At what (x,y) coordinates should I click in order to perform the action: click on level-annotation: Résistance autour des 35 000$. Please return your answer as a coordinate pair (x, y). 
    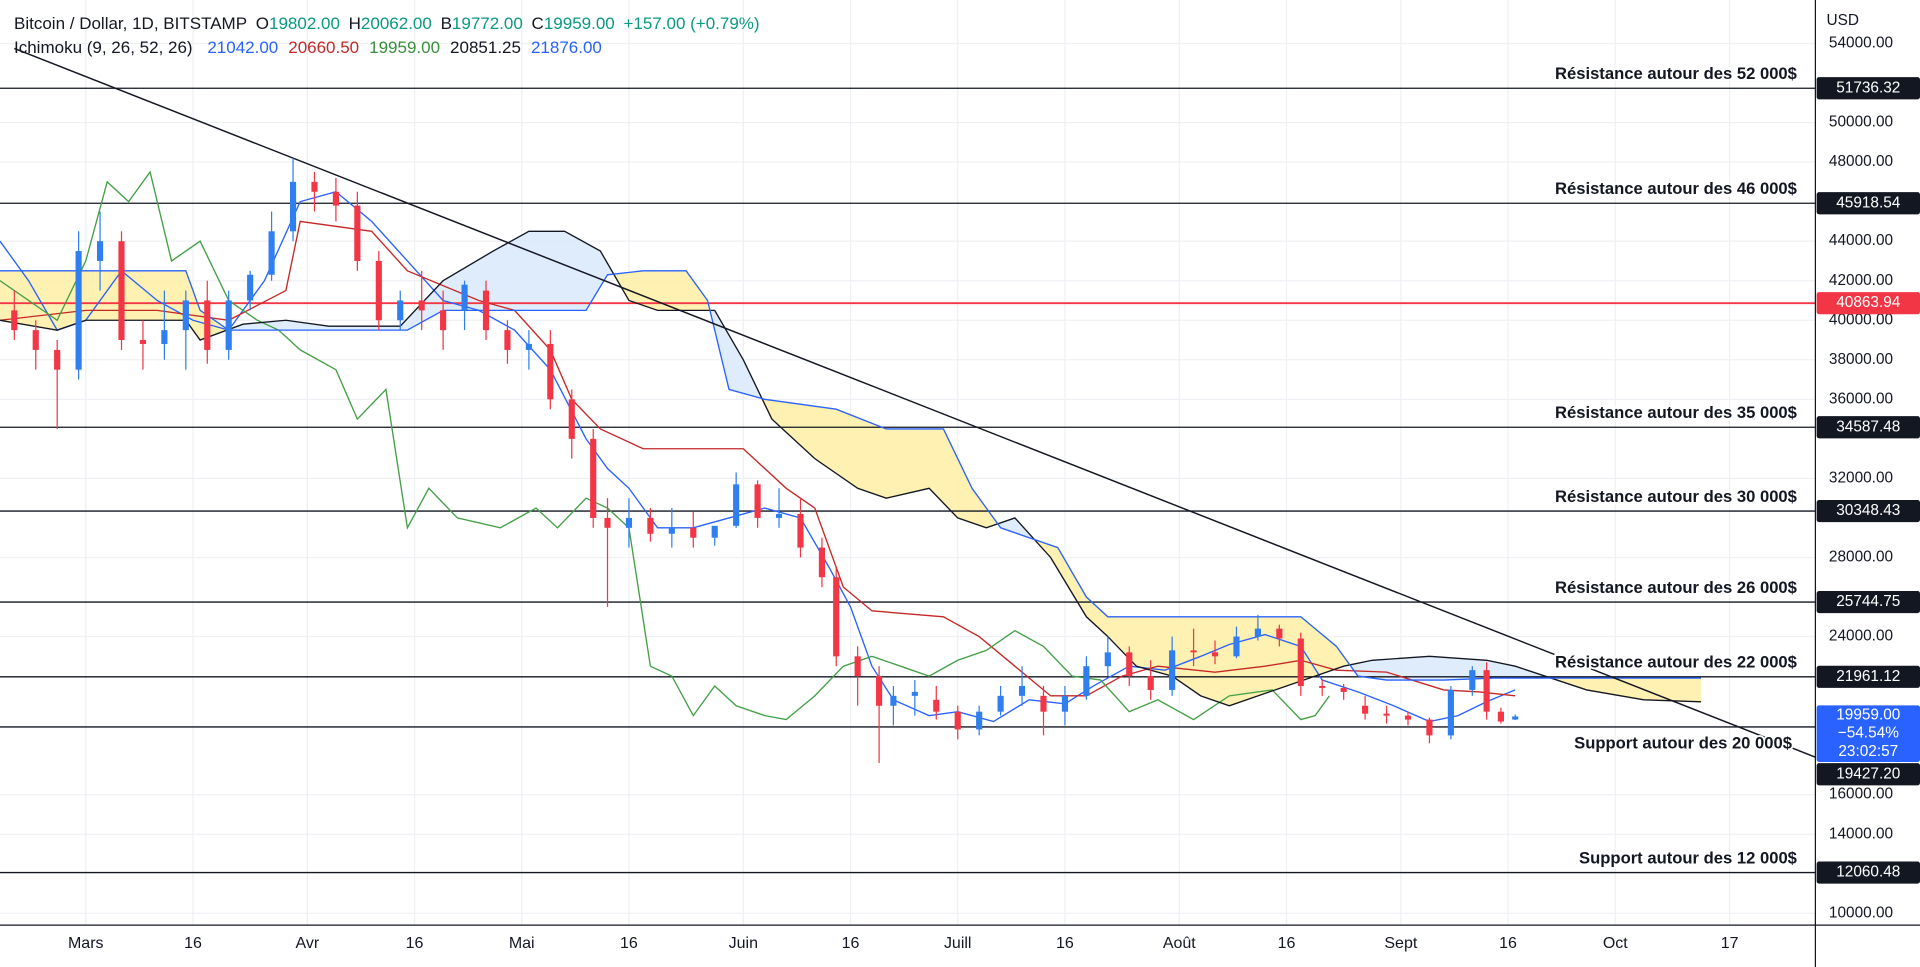
    Looking at the image, I should click on (1676, 412).